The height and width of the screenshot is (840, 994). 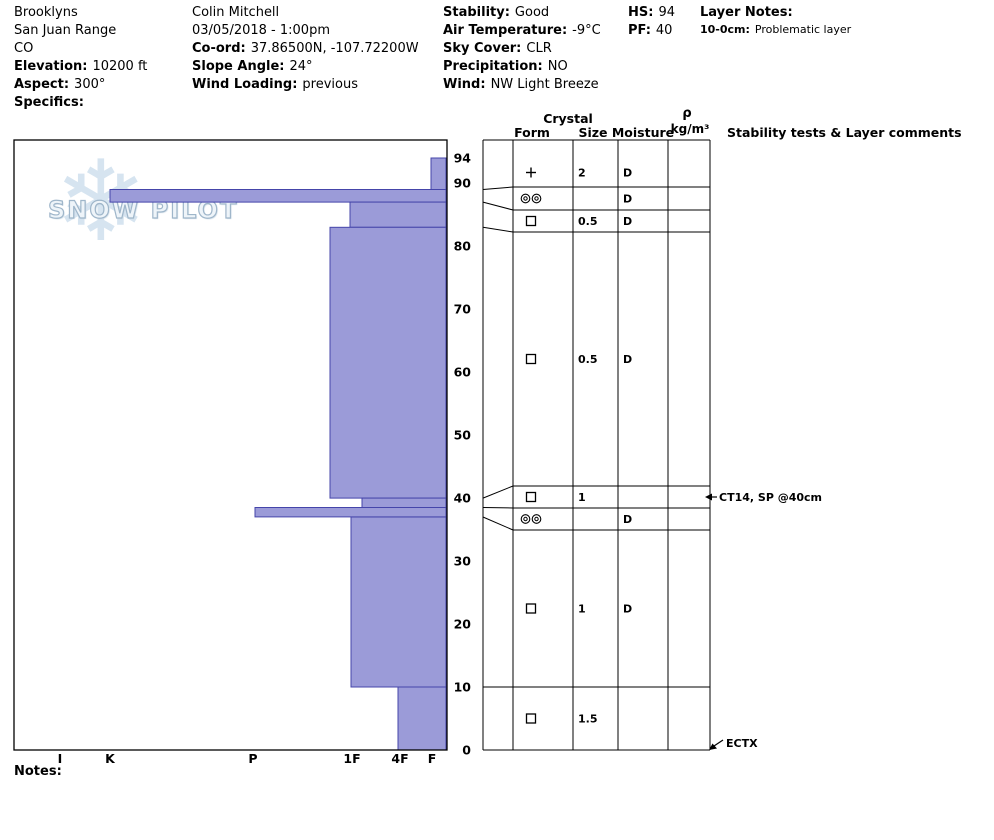 I want to click on stability-label: Stability:, so click(x=476, y=12).